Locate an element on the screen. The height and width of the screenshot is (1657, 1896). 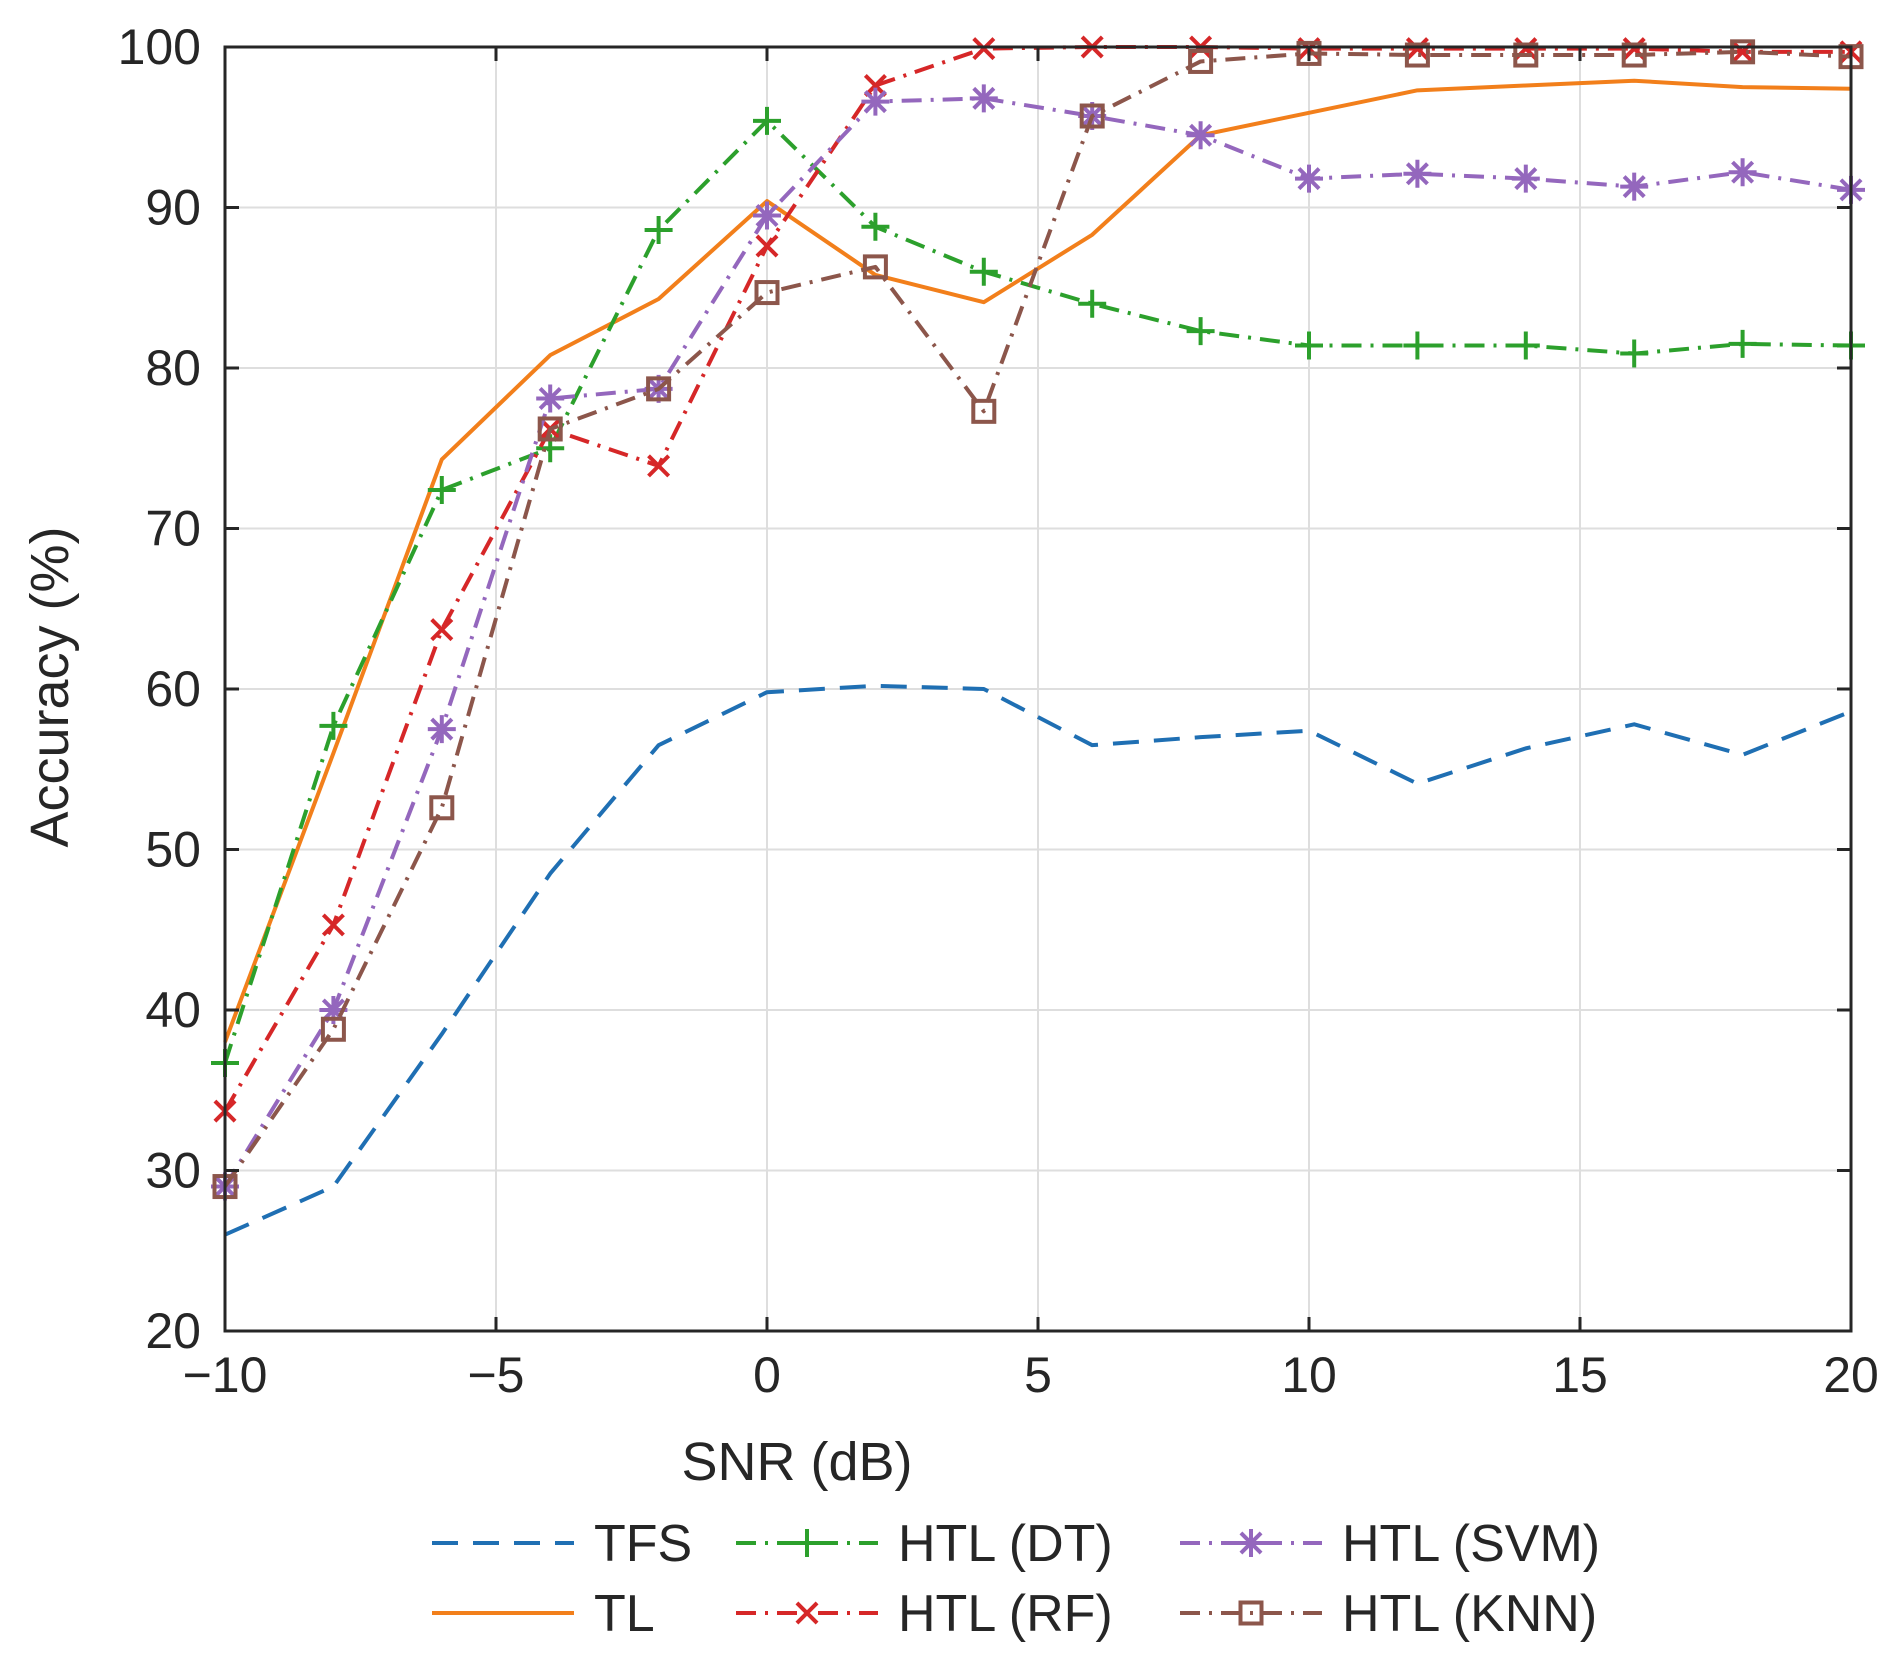
x-tick-label: −5 is located at coordinates (495, 1375).